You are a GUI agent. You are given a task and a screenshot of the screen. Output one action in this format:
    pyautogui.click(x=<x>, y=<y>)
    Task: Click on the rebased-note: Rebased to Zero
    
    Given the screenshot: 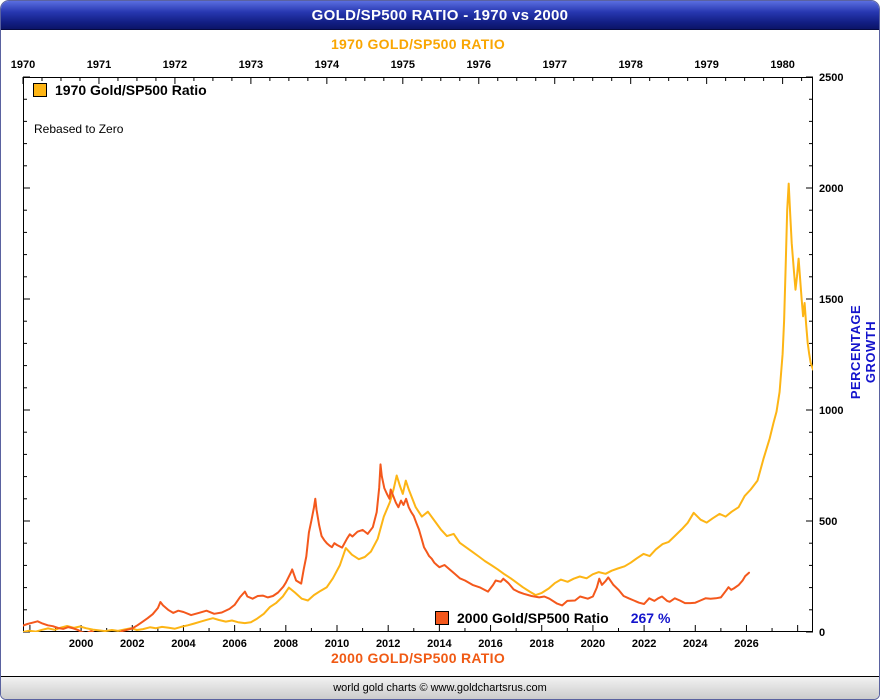 What is the action you would take?
    pyautogui.click(x=79, y=129)
    